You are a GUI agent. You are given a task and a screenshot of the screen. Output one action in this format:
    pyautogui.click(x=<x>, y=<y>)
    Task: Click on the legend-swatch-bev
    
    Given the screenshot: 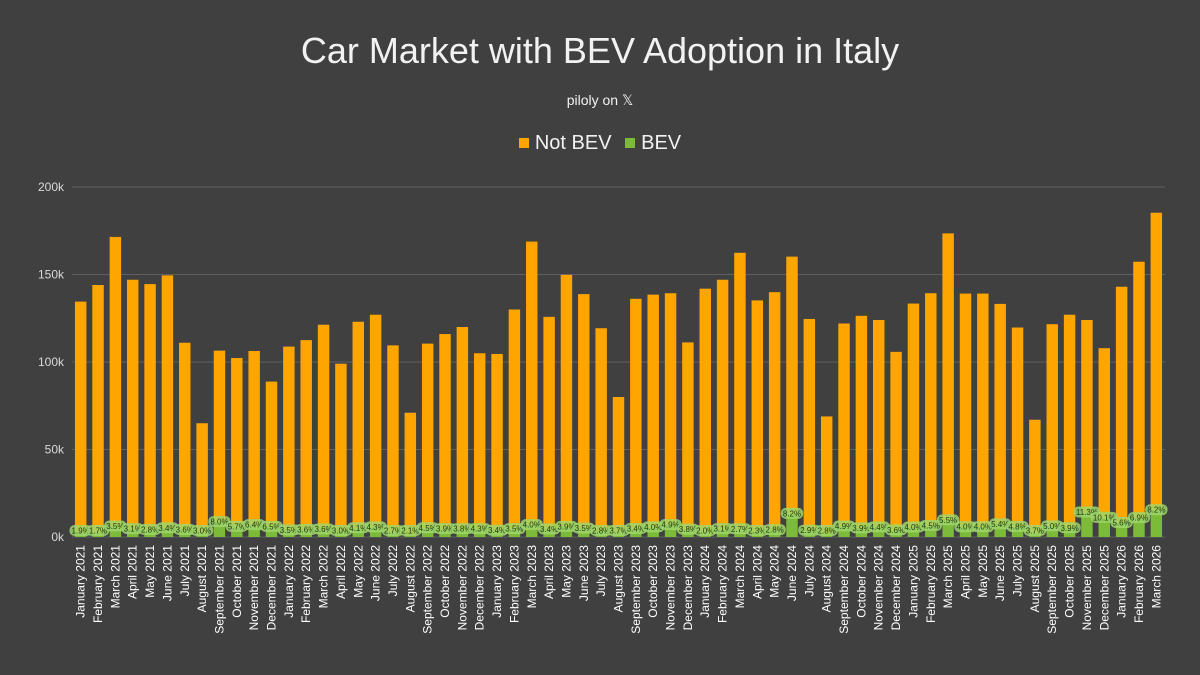 What is the action you would take?
    pyautogui.click(x=630, y=143)
    